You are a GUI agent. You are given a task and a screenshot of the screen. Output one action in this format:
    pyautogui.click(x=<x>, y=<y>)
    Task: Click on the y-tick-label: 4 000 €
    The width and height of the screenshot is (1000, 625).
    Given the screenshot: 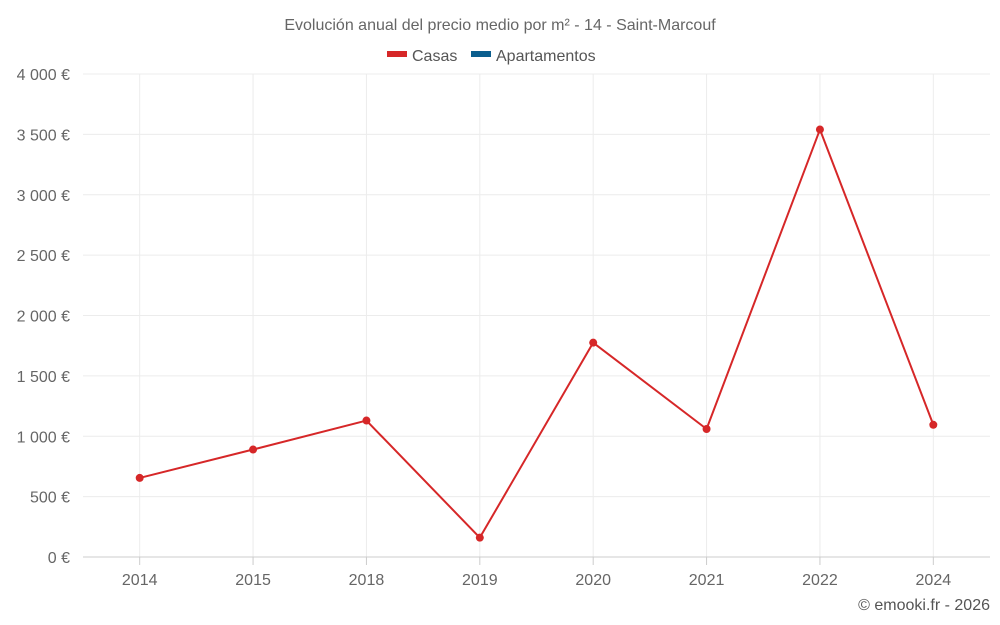 What is the action you would take?
    pyautogui.click(x=43, y=75)
    